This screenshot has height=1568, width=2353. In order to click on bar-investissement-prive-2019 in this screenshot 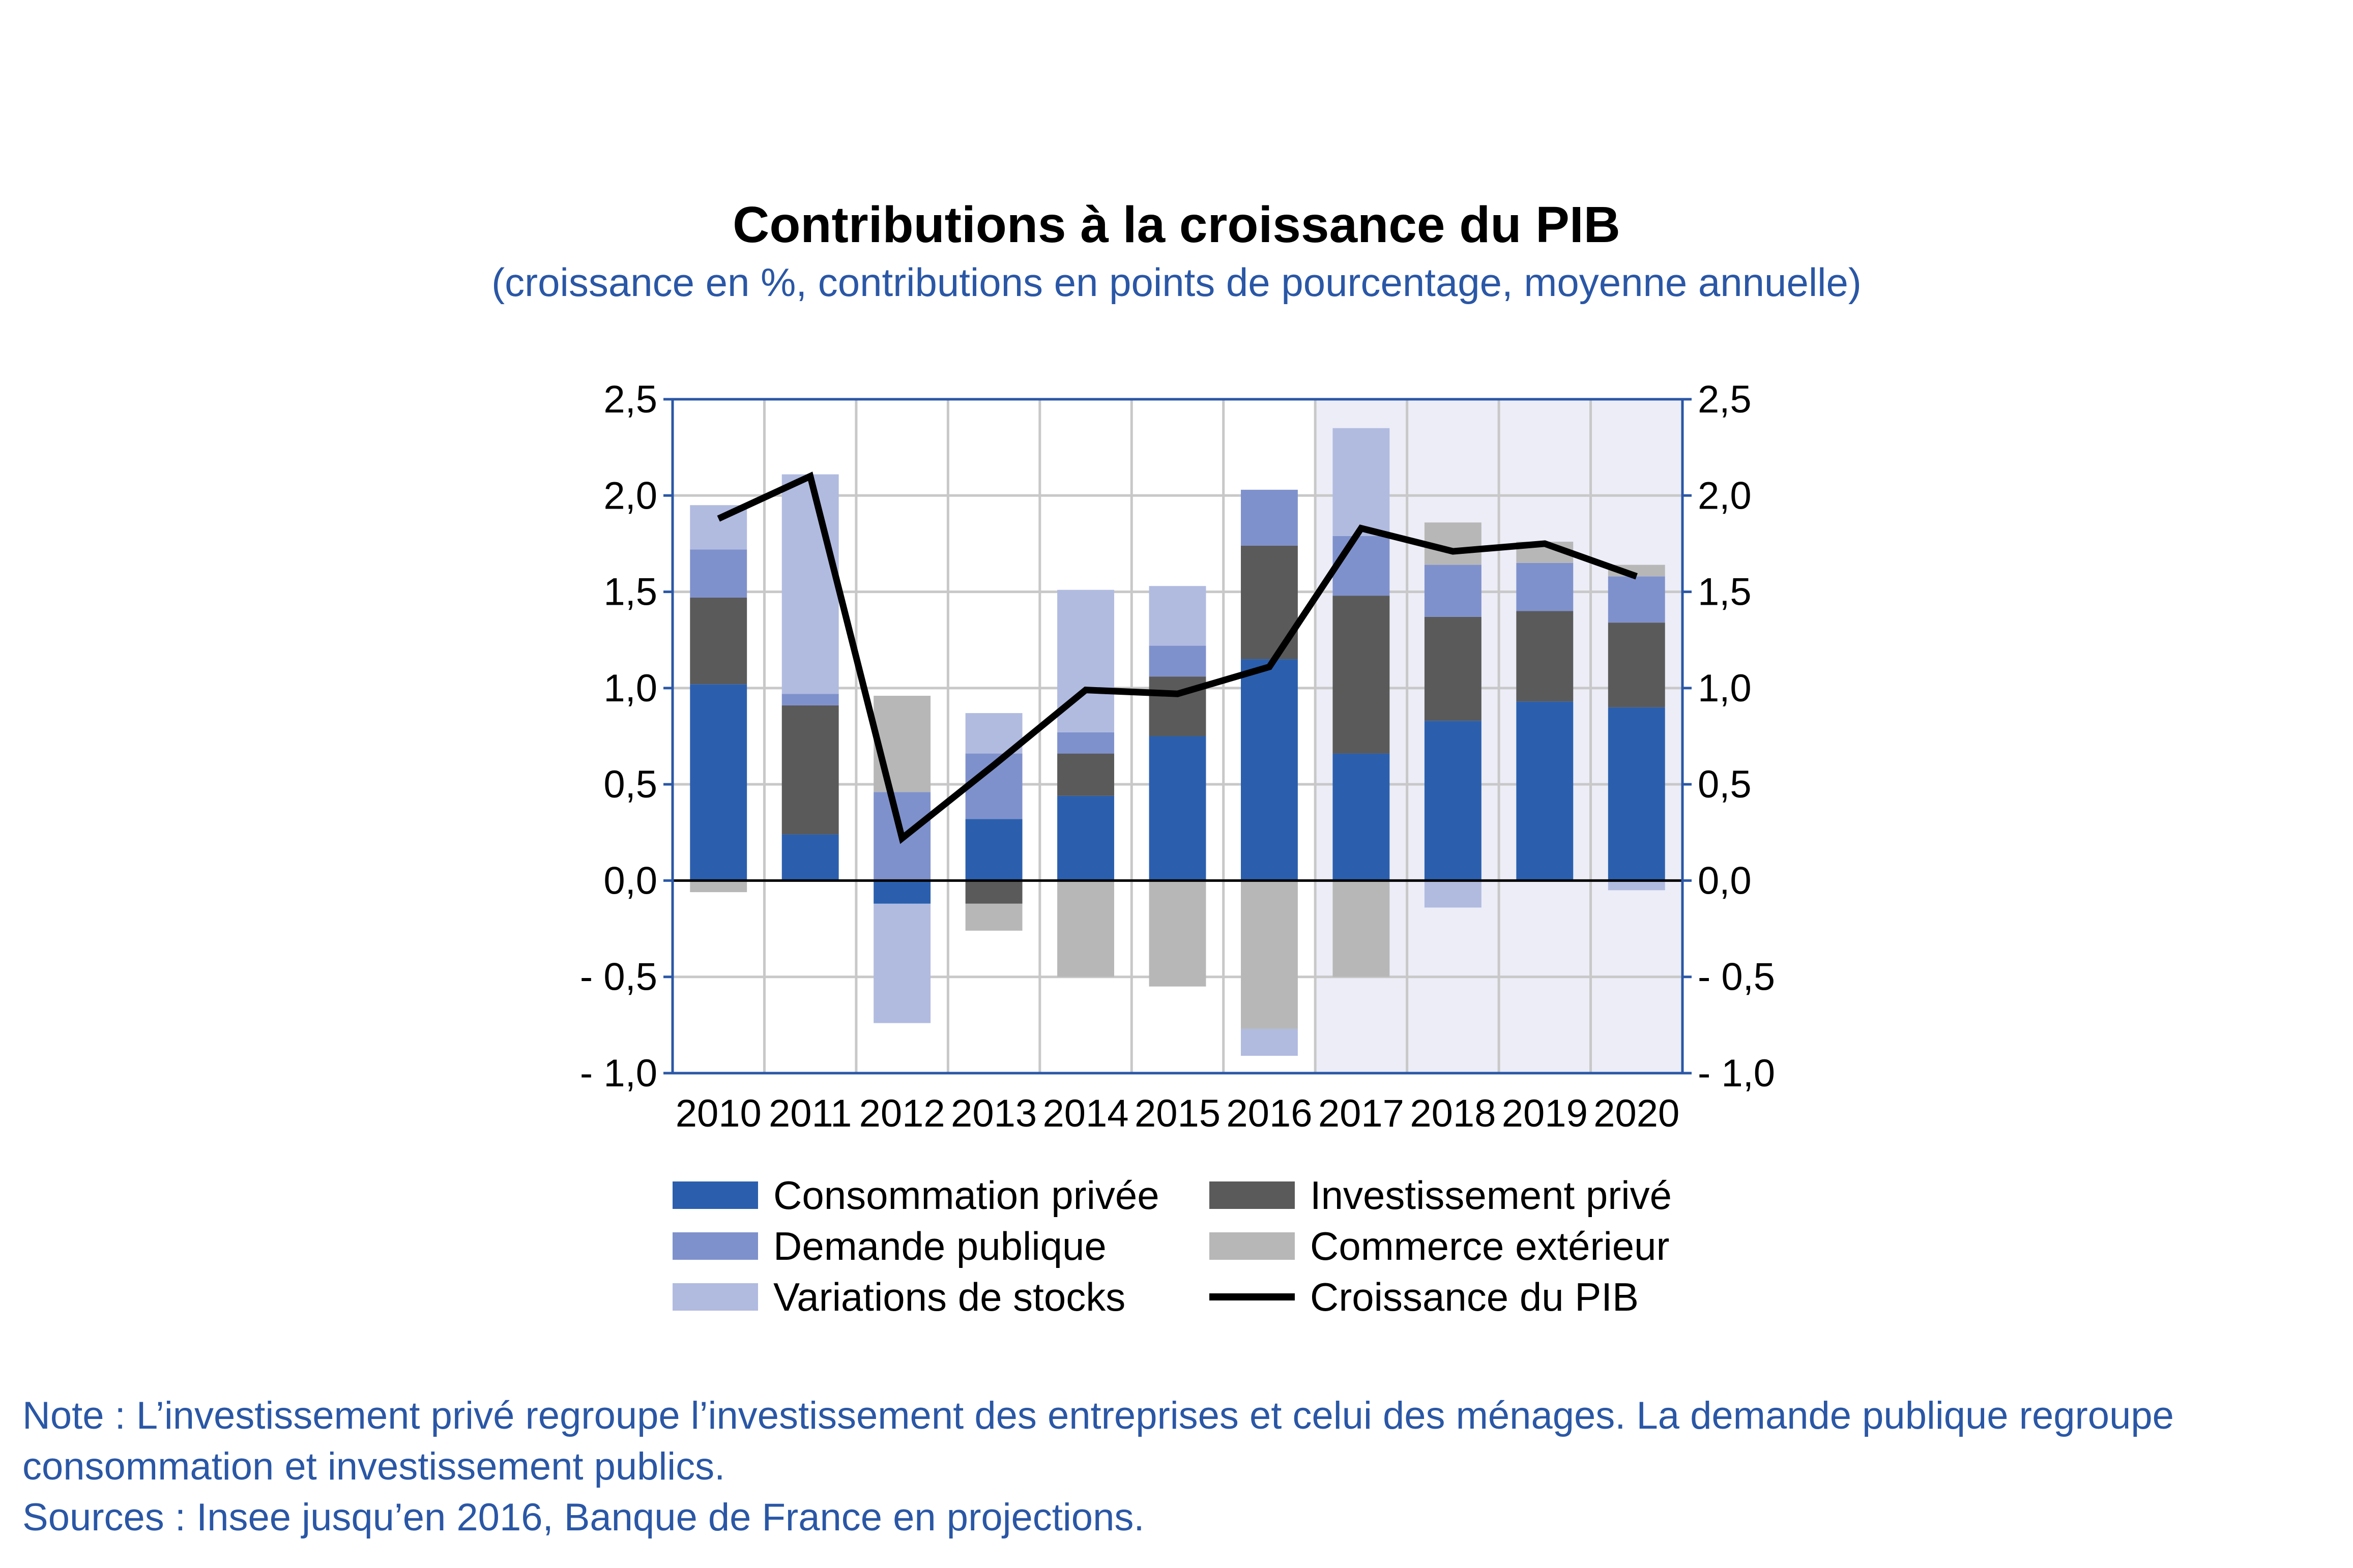, I will do `click(1545, 656)`.